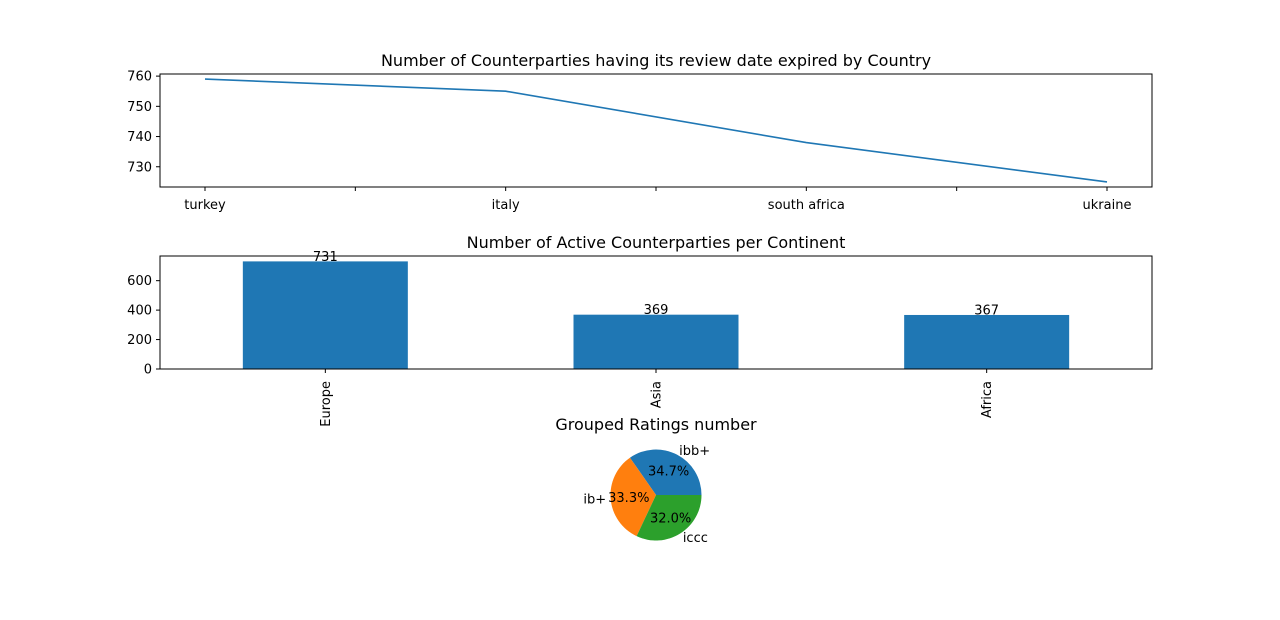  Describe the element at coordinates (139, 107) in the screenshot. I see `line-y-tick-label: 750` at that location.